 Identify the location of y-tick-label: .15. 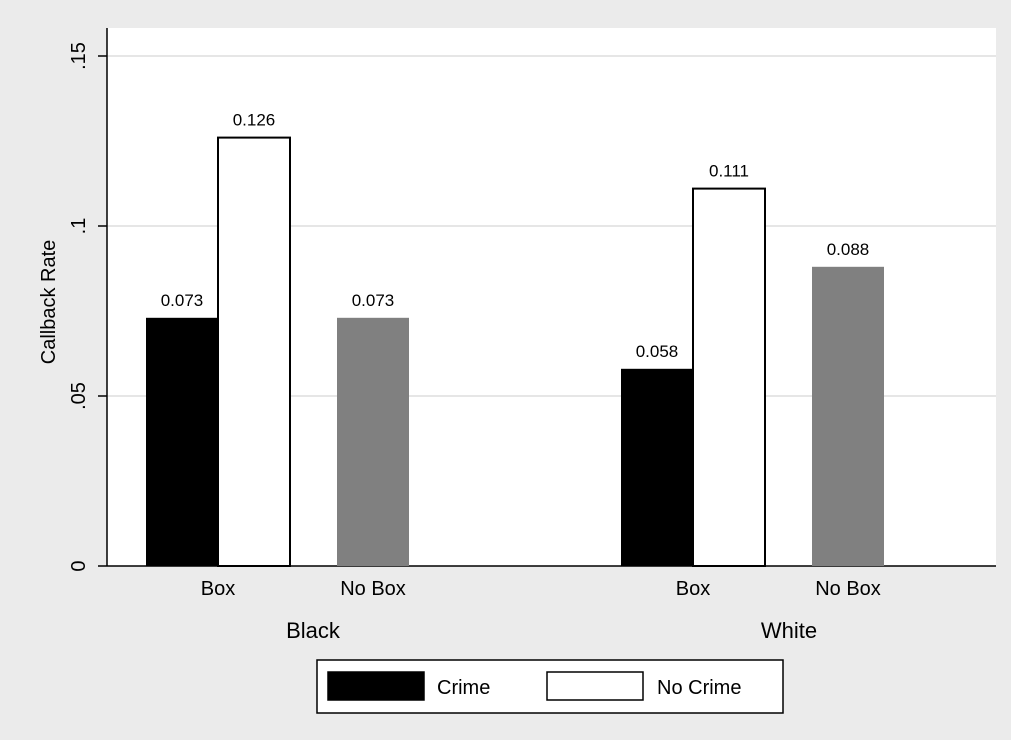
(79, 56).